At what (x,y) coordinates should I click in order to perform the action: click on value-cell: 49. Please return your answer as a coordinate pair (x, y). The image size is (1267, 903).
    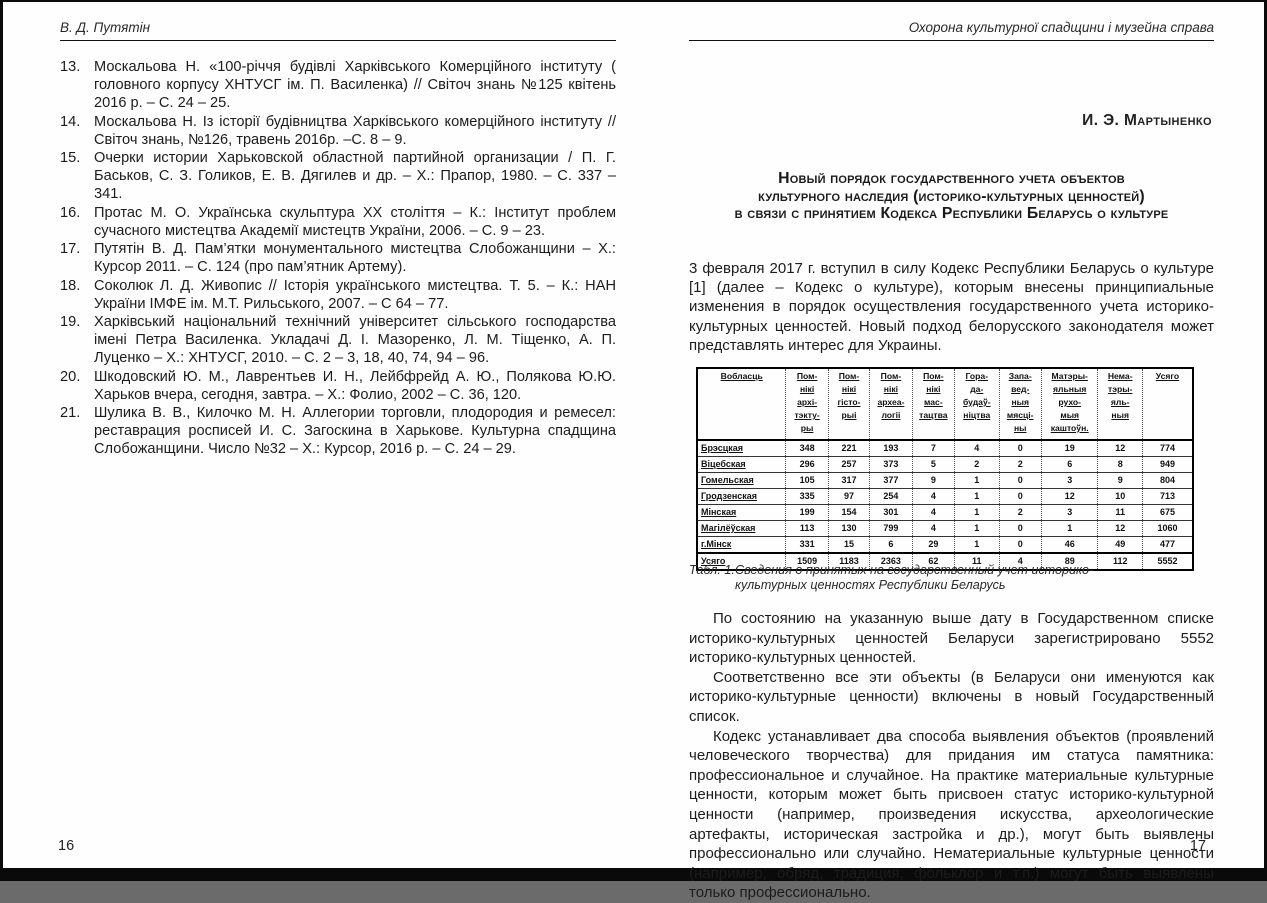
    Looking at the image, I should click on (1120, 545).